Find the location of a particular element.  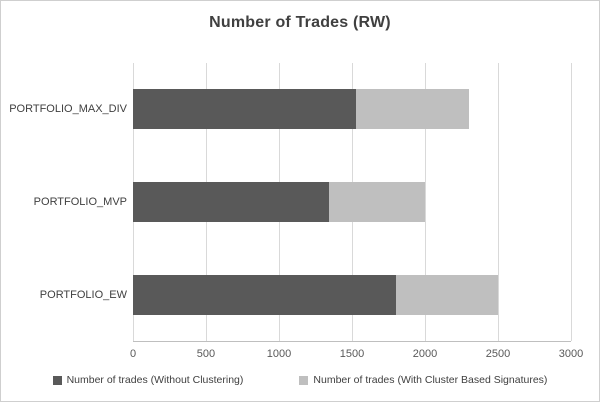

y-axis-category-label: PORTFOLIO_MAX_DIV is located at coordinates (68, 109).